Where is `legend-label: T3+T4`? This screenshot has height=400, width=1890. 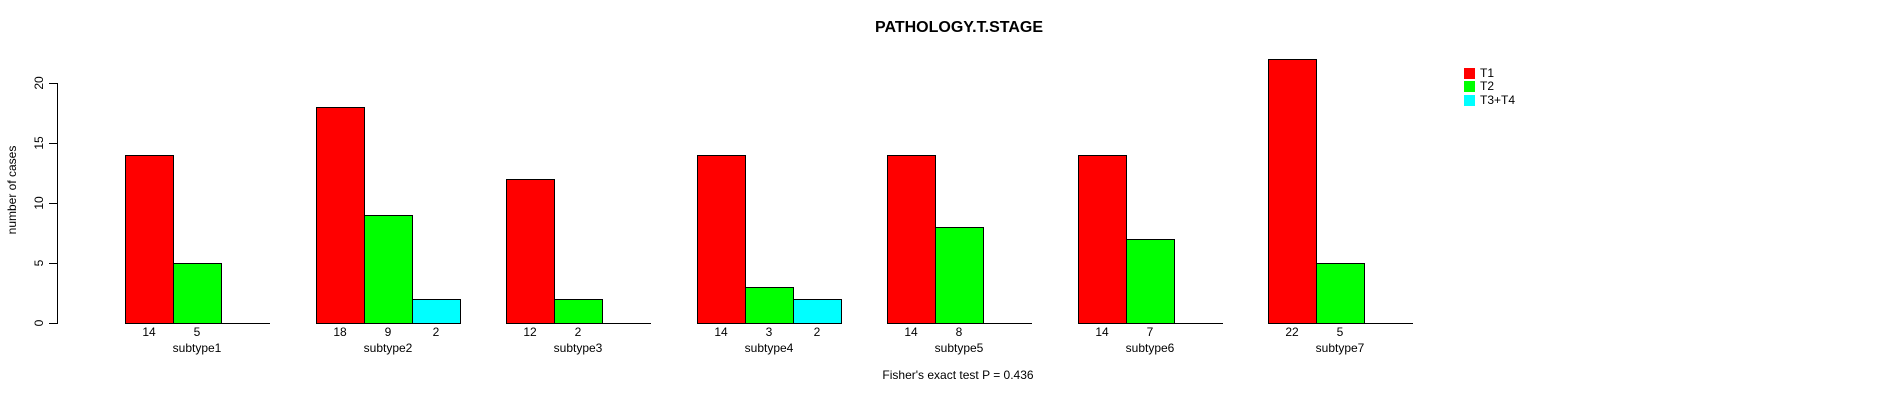
legend-label: T3+T4 is located at coordinates (1498, 100).